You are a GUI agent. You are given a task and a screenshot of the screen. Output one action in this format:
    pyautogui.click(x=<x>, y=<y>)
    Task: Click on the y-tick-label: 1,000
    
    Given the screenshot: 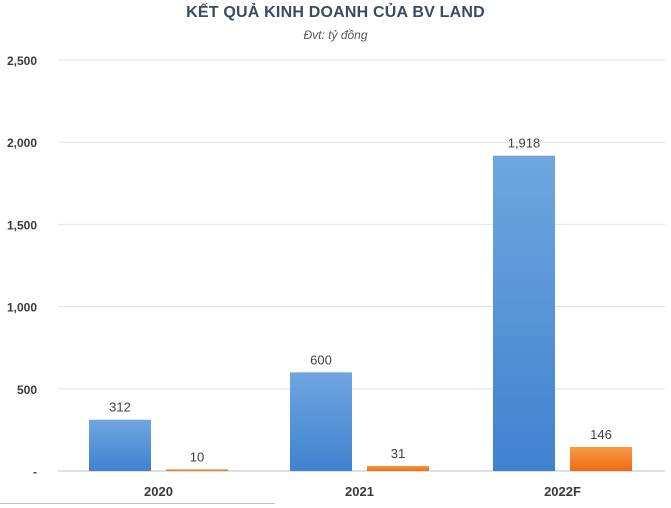 What is the action you would take?
    pyautogui.click(x=22, y=308)
    